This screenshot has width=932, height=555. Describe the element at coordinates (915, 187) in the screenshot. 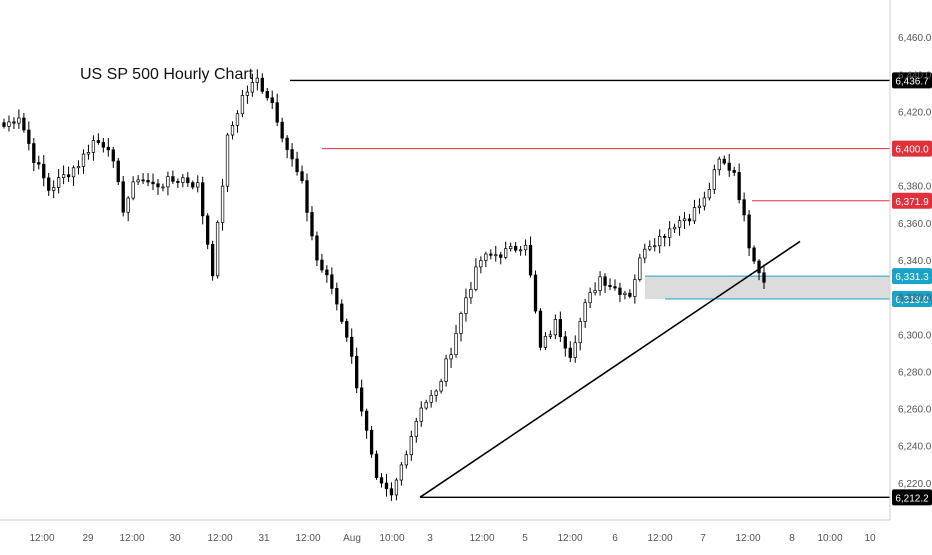

I see `y-tick-label: 6,380.0` at that location.